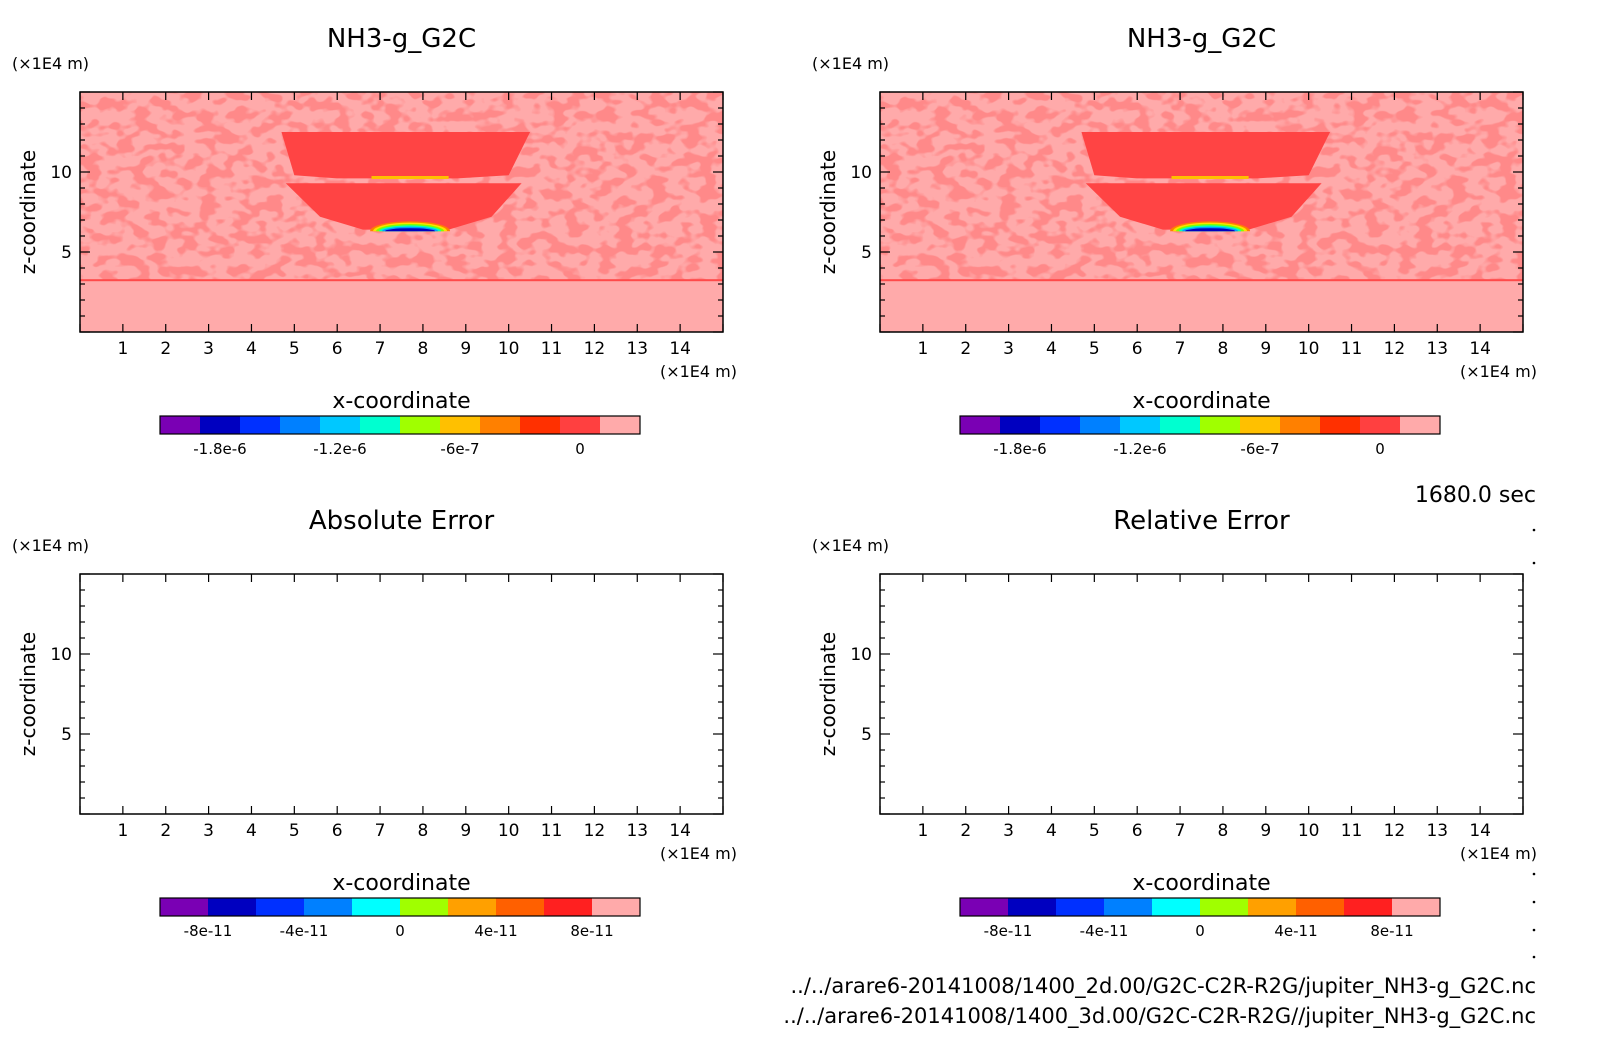 The image size is (1604, 1054). I want to click on colorbar: -8e-11 -4e-11 0 4e-11 8e-11, so click(1200, 918).